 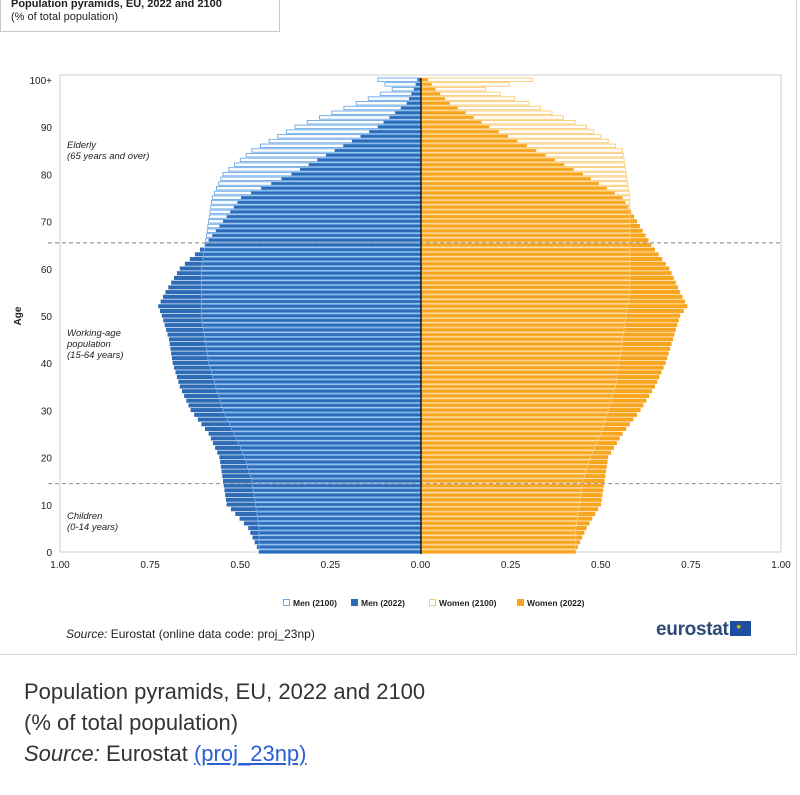 What do you see at coordinates (87, 634) in the screenshot?
I see `source-label: Source:` at bounding box center [87, 634].